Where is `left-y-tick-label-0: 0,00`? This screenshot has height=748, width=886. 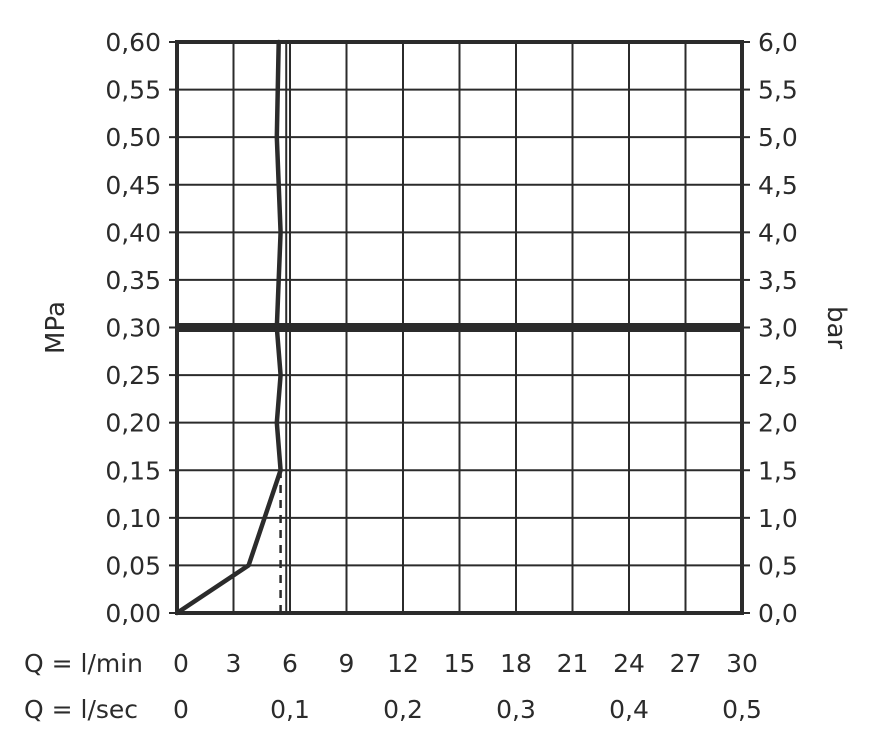
left-y-tick-label-0: 0,00 is located at coordinates (133, 613).